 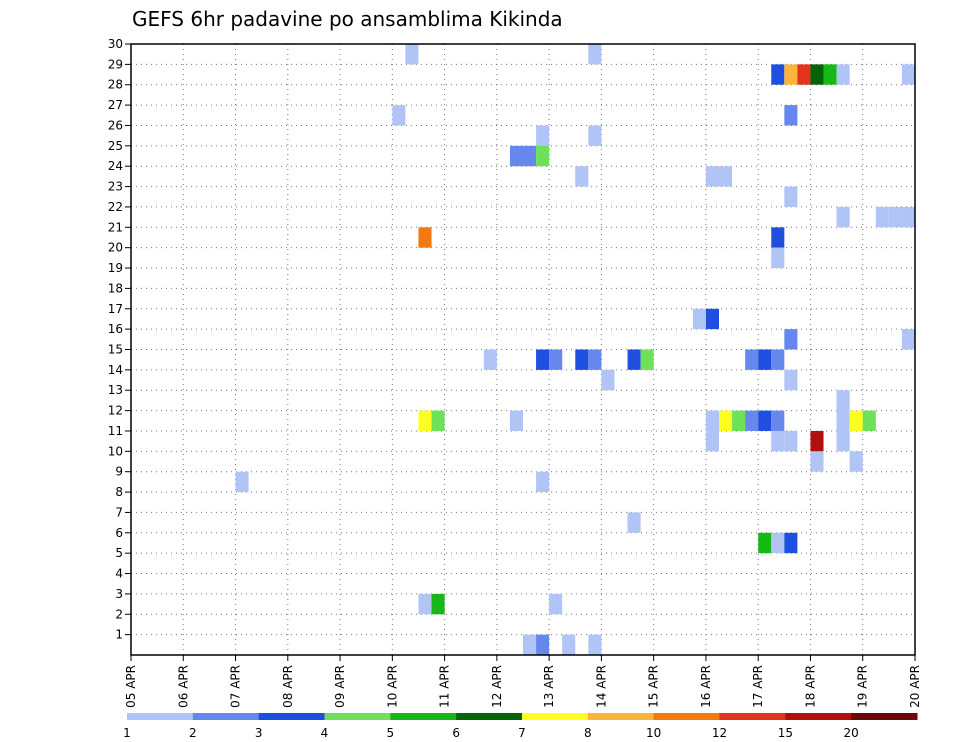 What do you see at coordinates (183, 686) in the screenshot?
I see `x-tick-label: 06 APR` at bounding box center [183, 686].